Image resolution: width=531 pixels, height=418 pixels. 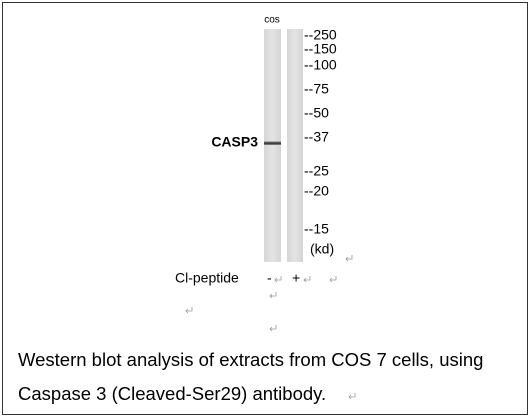 I want to click on marker-label: --50, so click(x=316, y=113).